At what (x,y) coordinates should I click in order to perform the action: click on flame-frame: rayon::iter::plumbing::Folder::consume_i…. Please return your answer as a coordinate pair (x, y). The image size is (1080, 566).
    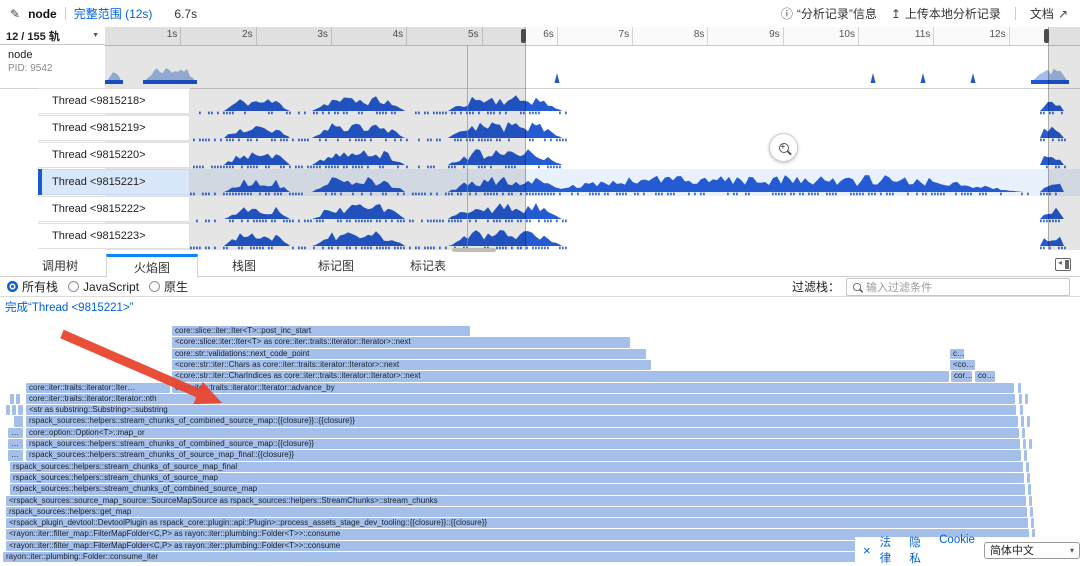
    Looking at the image, I should click on (533, 557).